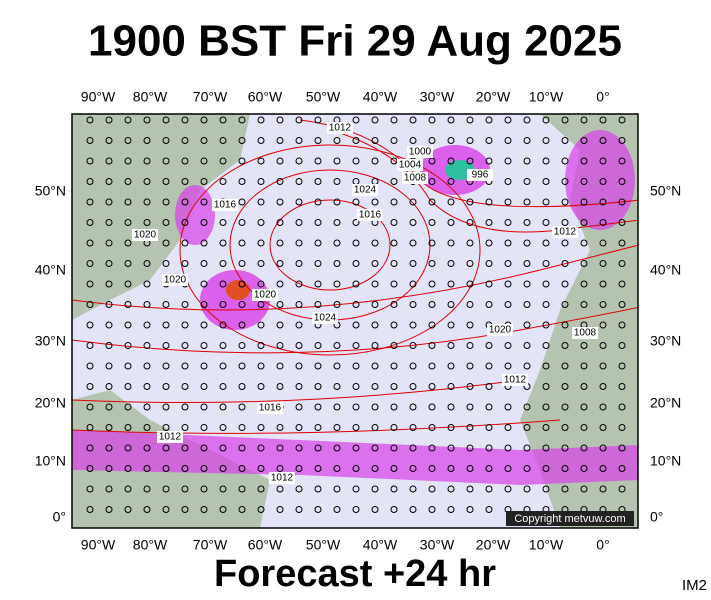 This screenshot has width=711, height=600. Describe the element at coordinates (355, 574) in the screenshot. I see `subtitle: Forecast +24 hr` at that location.